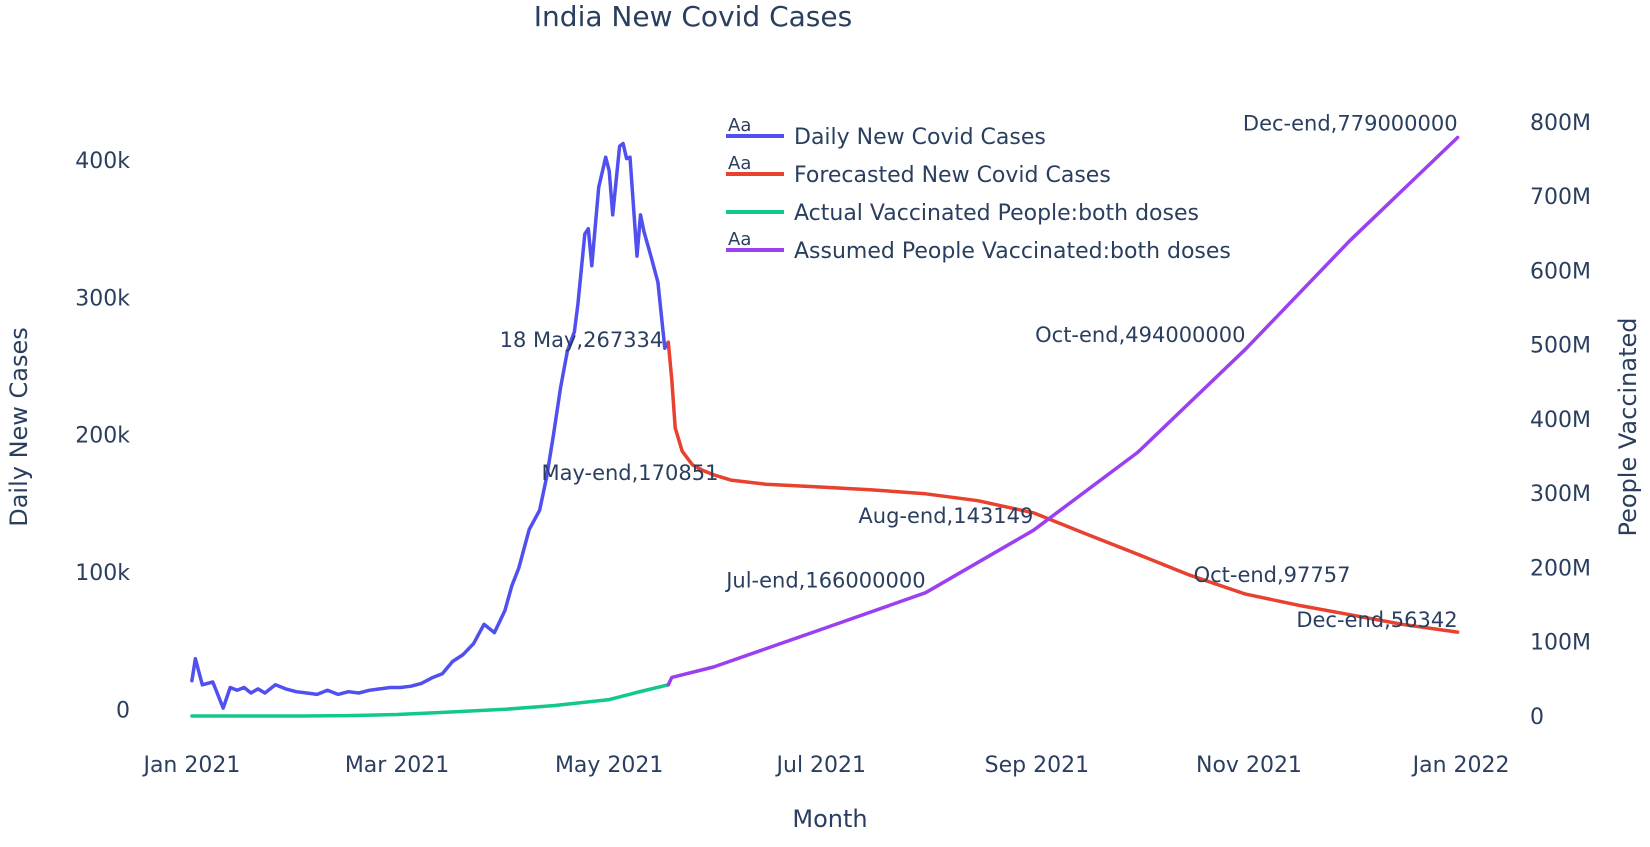  I want to click on y2-tick-label: 700M, so click(1560, 197).